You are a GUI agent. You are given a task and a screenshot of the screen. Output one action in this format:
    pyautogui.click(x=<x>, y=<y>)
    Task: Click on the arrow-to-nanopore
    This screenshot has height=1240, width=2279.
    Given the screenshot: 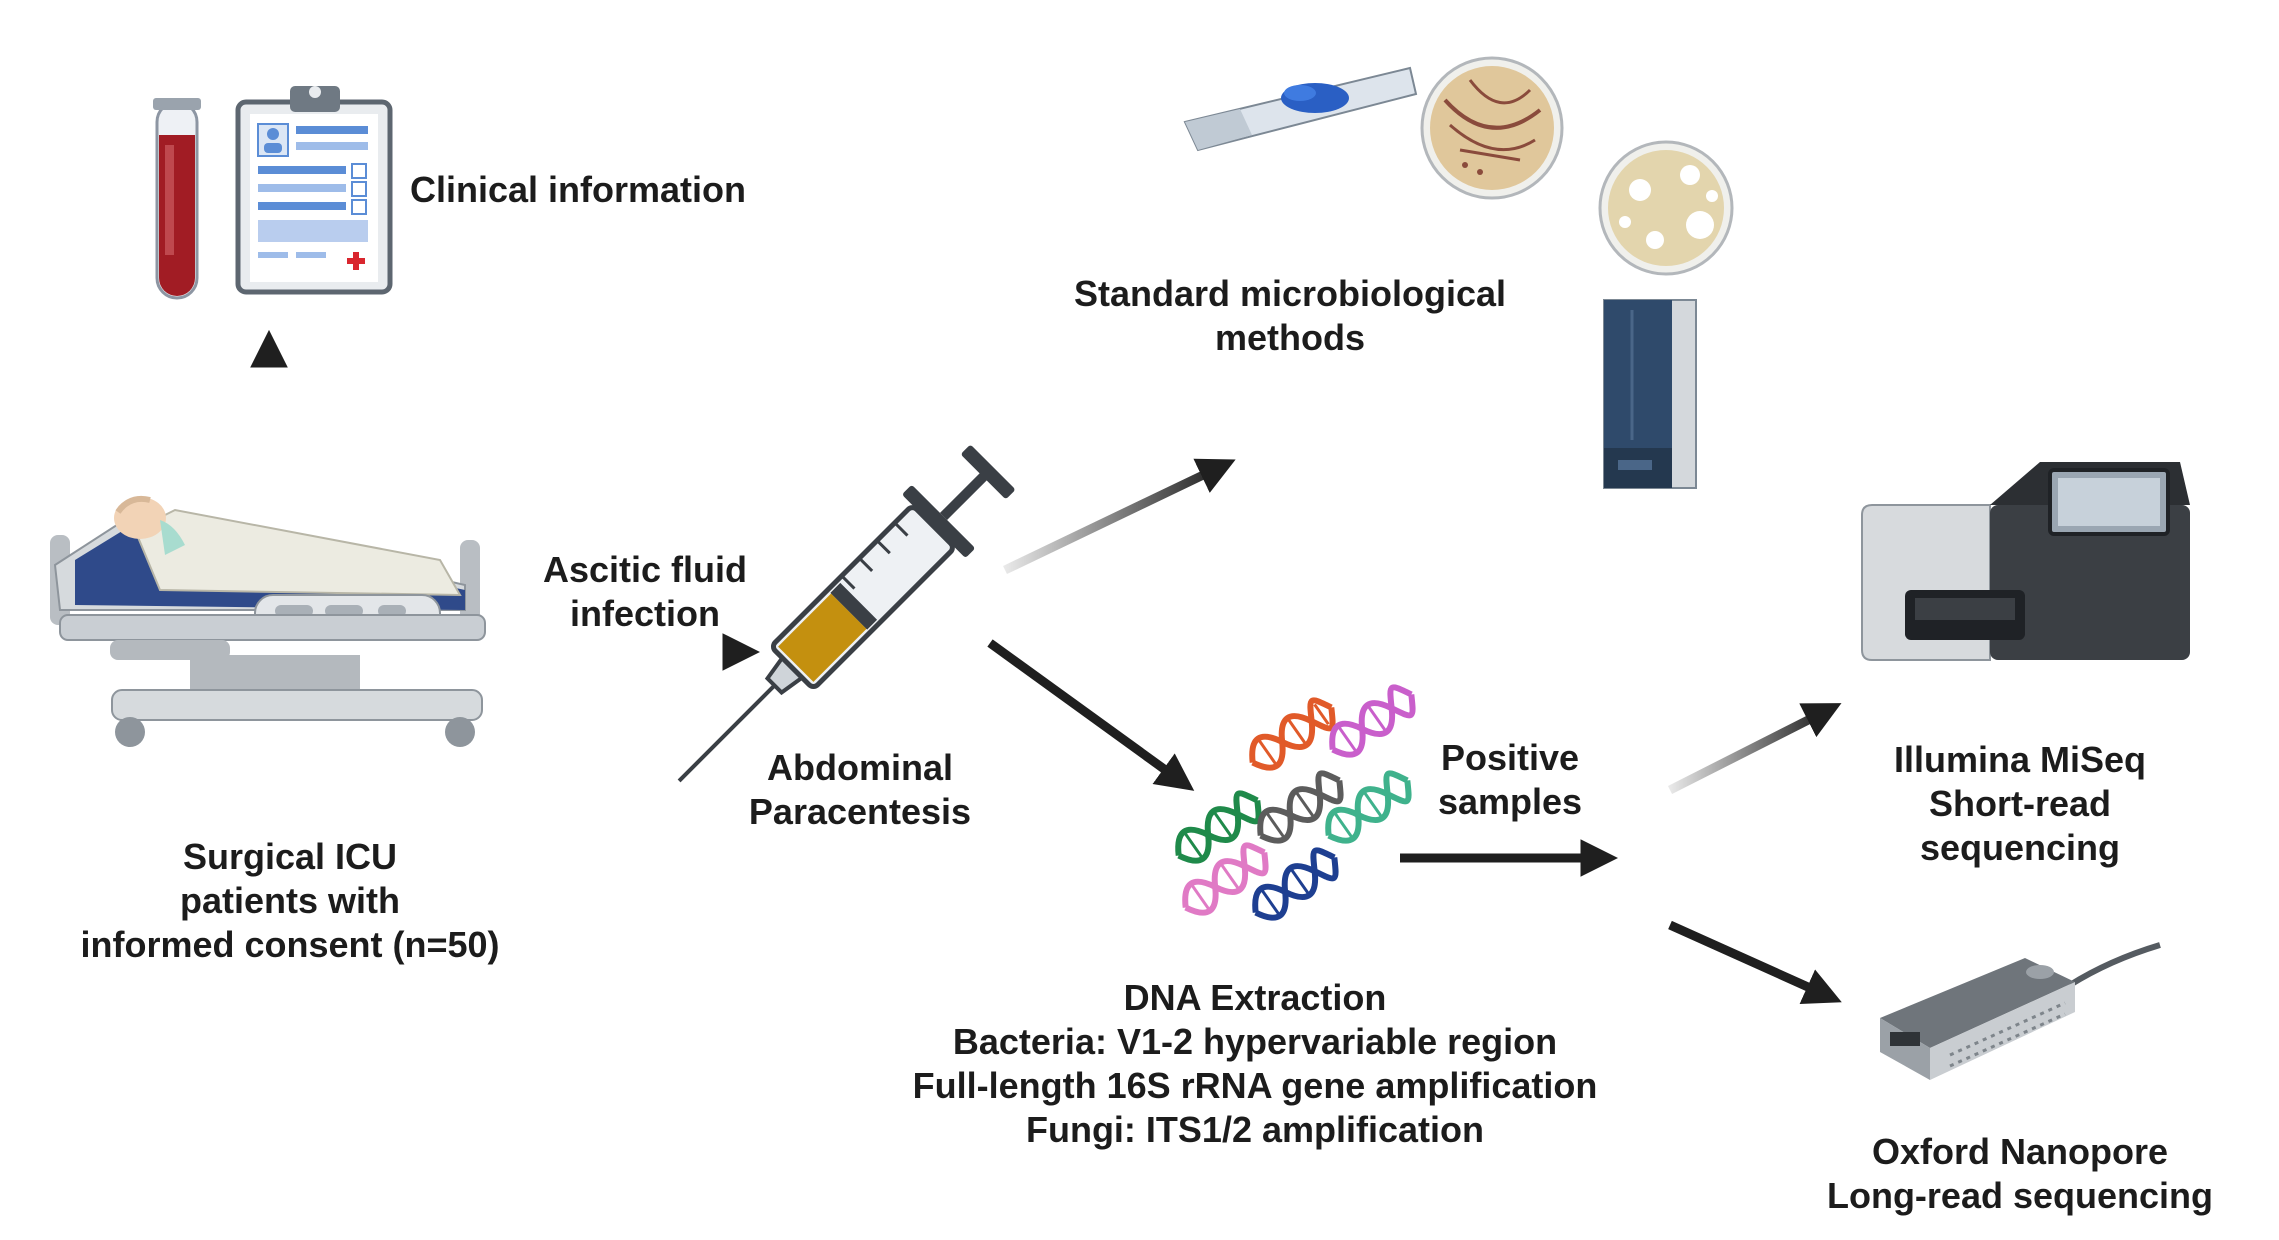 What is the action you would take?
    pyautogui.click(x=1755, y=962)
    